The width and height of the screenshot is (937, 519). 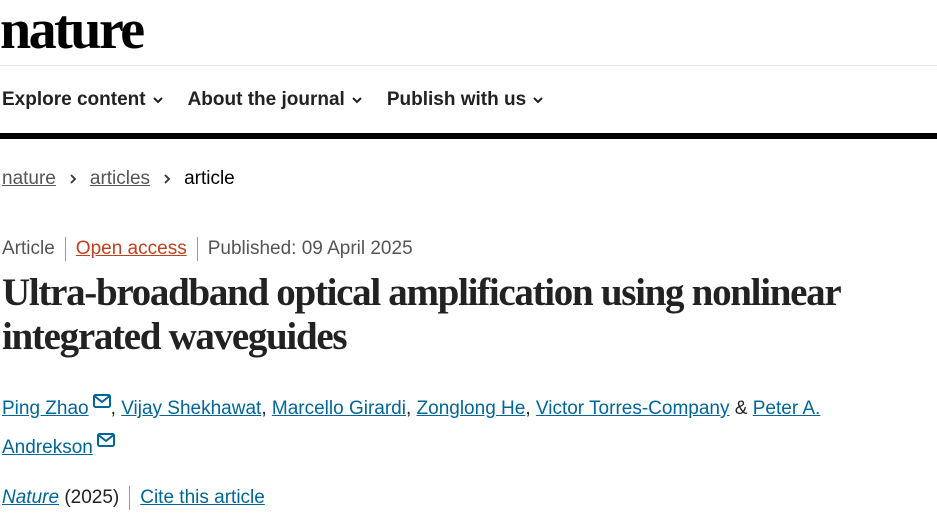 What do you see at coordinates (92, 497) in the screenshot?
I see `citation-year: (2025)` at bounding box center [92, 497].